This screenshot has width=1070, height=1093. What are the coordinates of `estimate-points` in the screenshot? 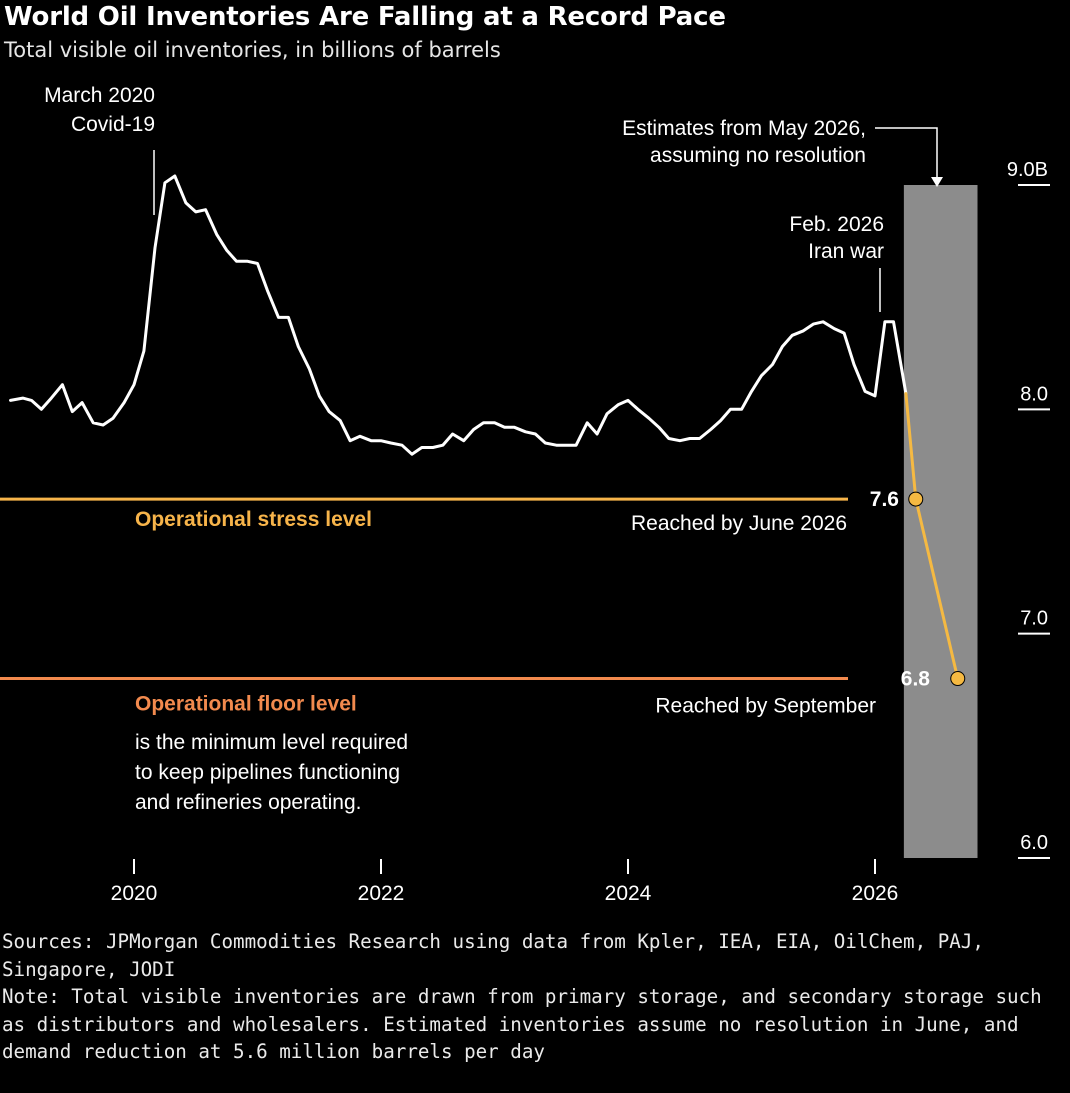 It's located at (937, 589).